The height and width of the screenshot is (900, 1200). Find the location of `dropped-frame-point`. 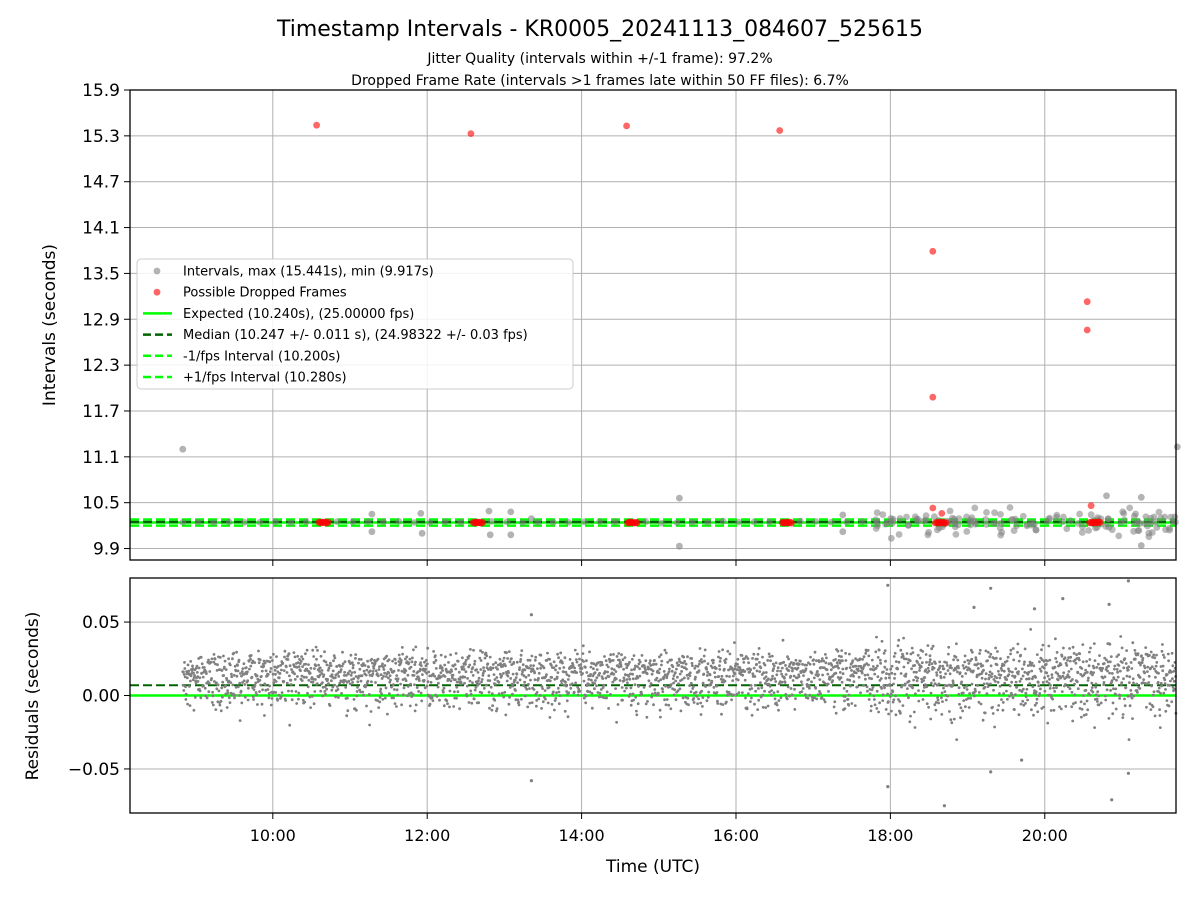

dropped-frame-point is located at coordinates (328, 522).